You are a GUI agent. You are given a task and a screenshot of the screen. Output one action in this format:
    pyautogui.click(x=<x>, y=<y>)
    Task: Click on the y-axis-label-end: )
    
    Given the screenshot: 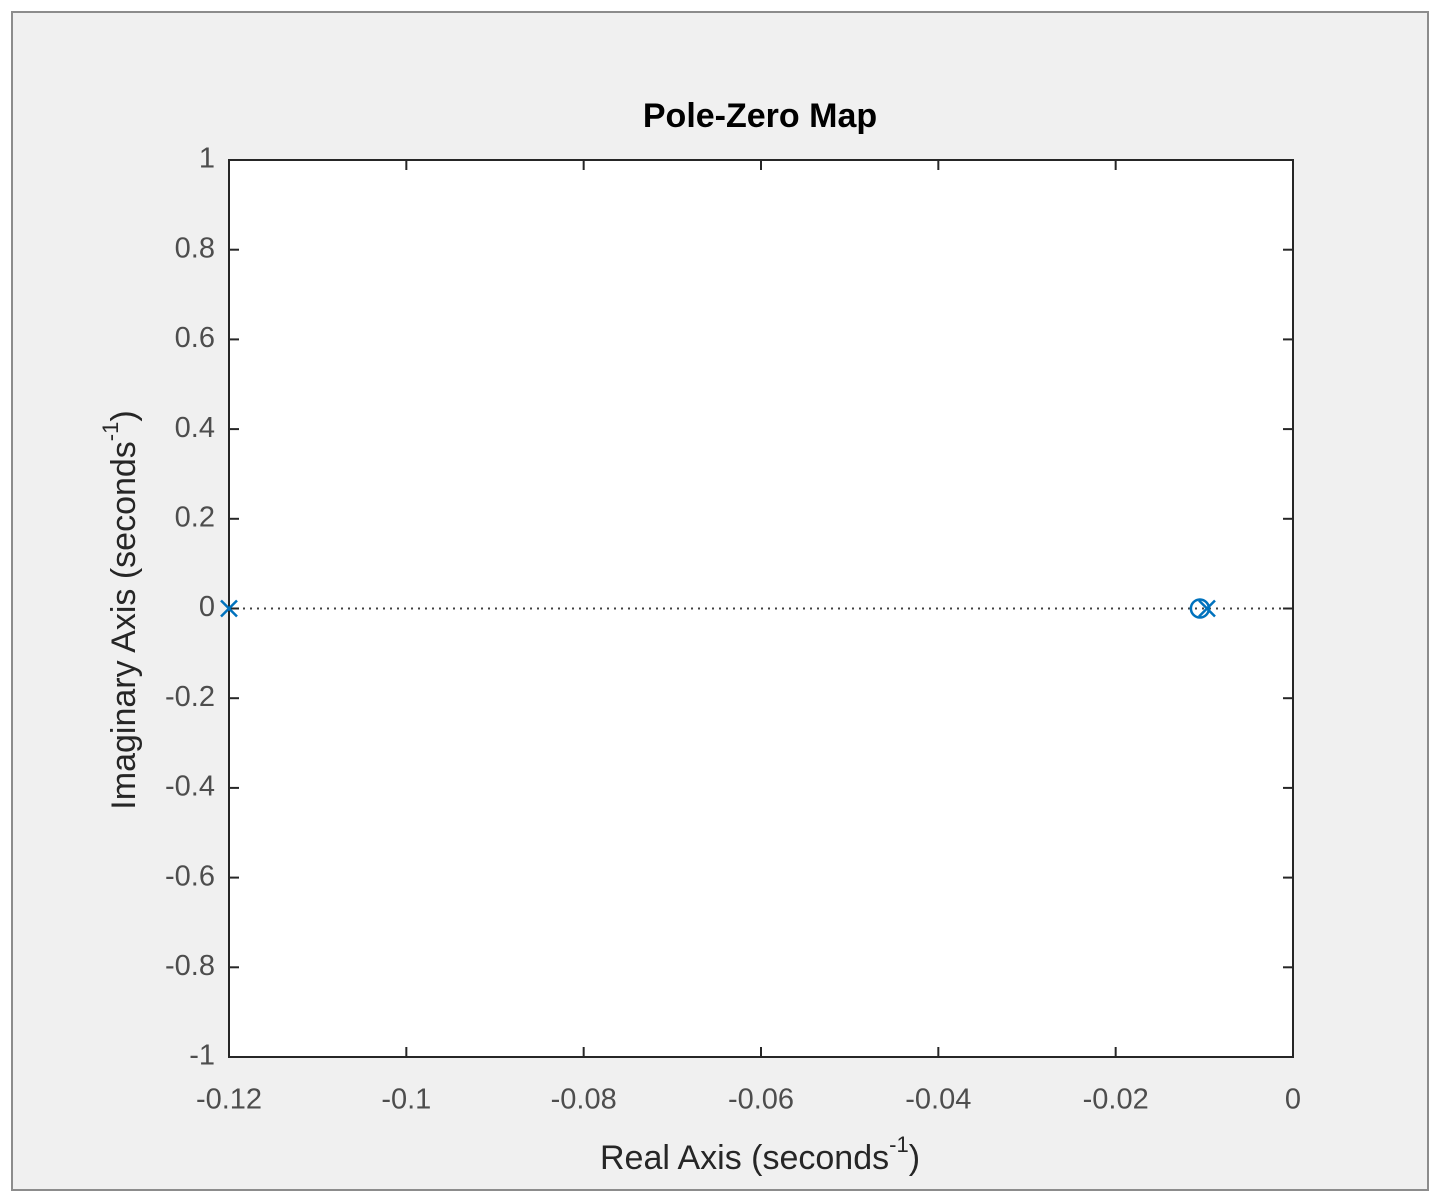 What is the action you would take?
    pyautogui.click(x=124, y=415)
    